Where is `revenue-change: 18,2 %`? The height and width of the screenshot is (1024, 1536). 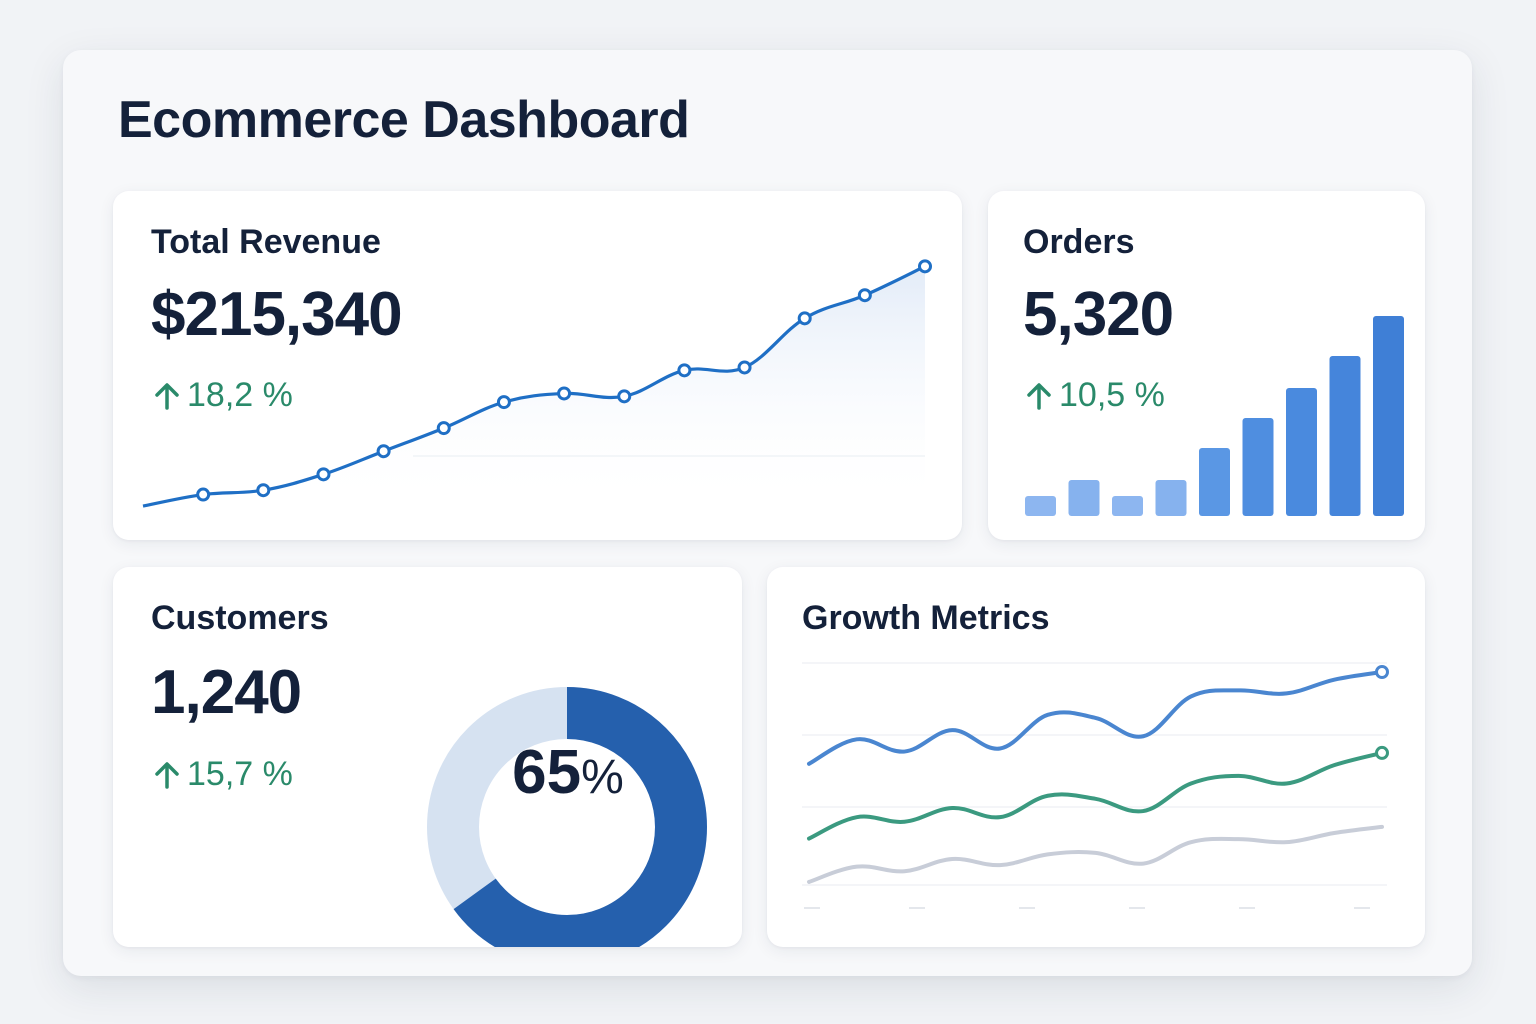
revenue-change: 18,2 % is located at coordinates (222, 395).